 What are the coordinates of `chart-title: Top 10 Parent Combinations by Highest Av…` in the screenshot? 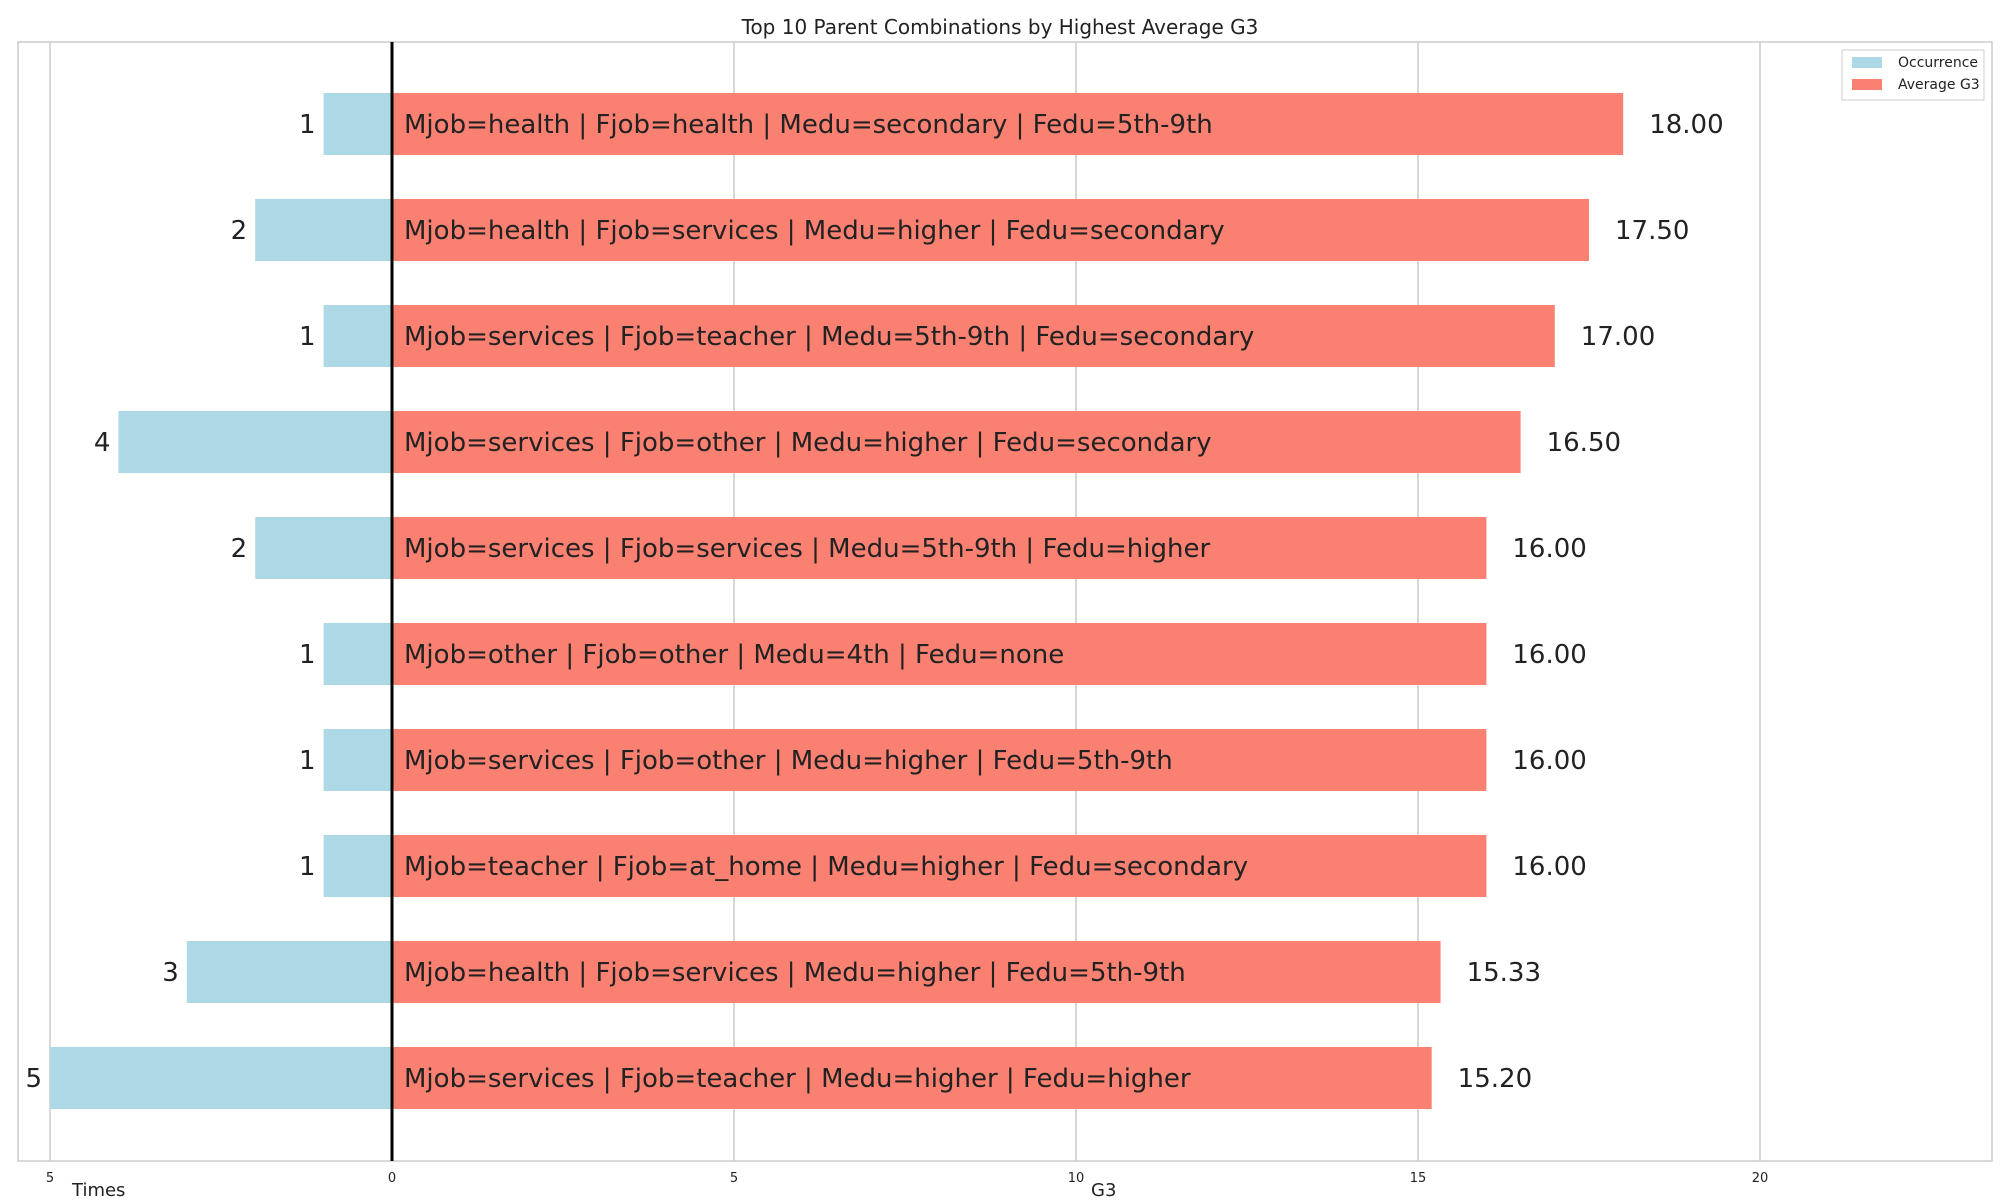 It's located at (1000, 27).